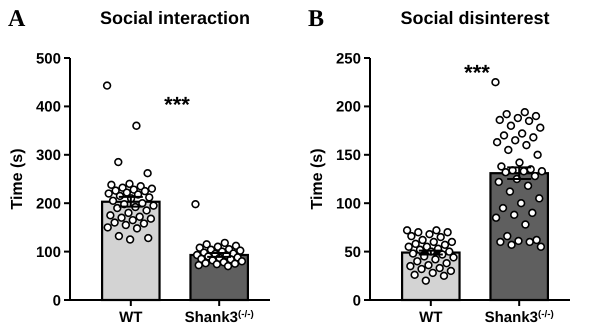 The width and height of the screenshot is (597, 331). Describe the element at coordinates (316, 19) in the screenshot. I see `text: B` at that location.